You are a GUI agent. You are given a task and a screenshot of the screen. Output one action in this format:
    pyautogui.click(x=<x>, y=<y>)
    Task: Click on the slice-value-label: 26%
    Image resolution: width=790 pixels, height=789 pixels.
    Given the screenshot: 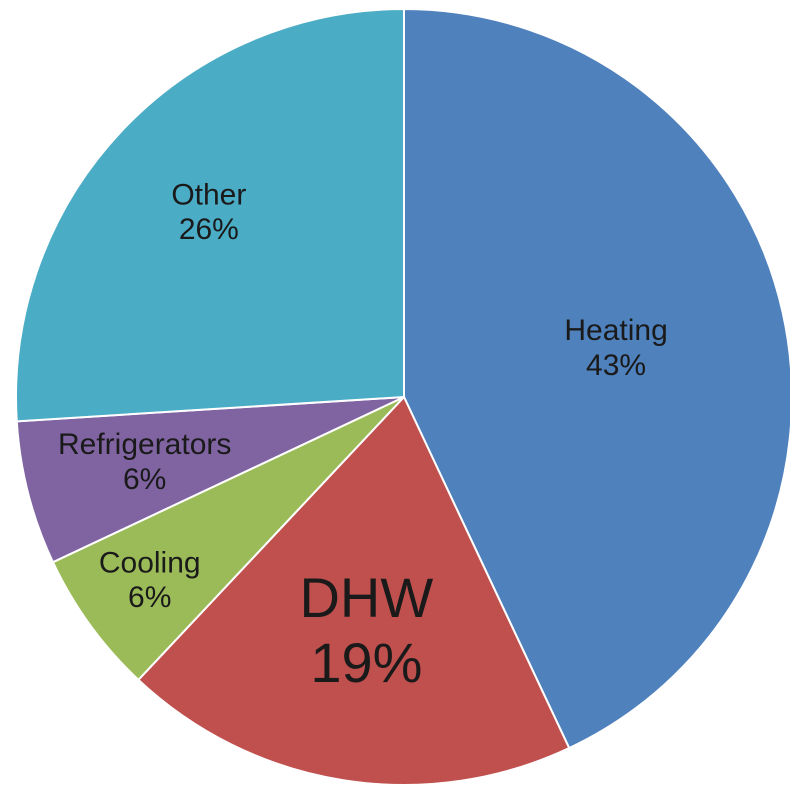 What is the action you would take?
    pyautogui.click(x=209, y=229)
    